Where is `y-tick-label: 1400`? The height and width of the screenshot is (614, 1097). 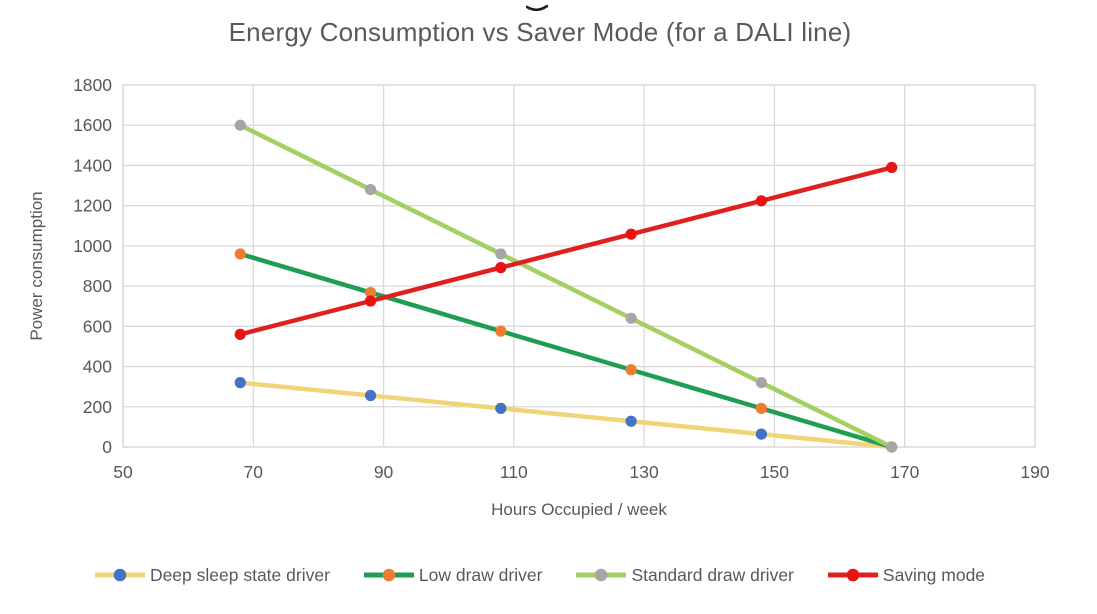 y-tick-label: 1400 is located at coordinates (92, 165).